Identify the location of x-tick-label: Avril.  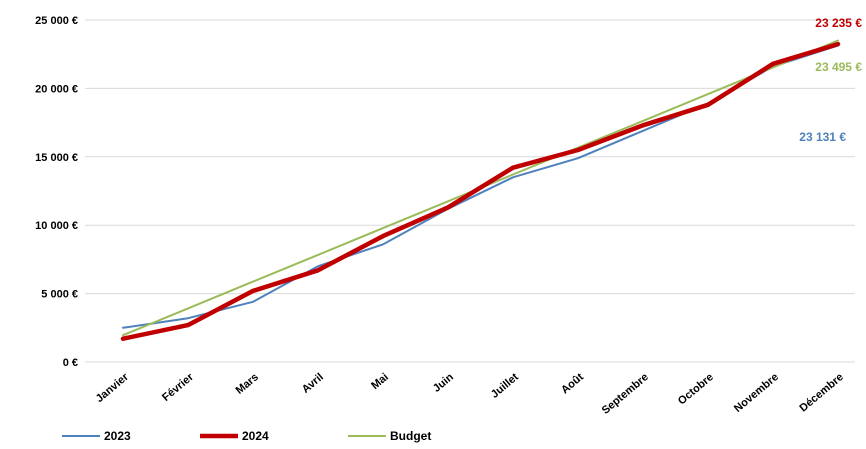
(313, 383).